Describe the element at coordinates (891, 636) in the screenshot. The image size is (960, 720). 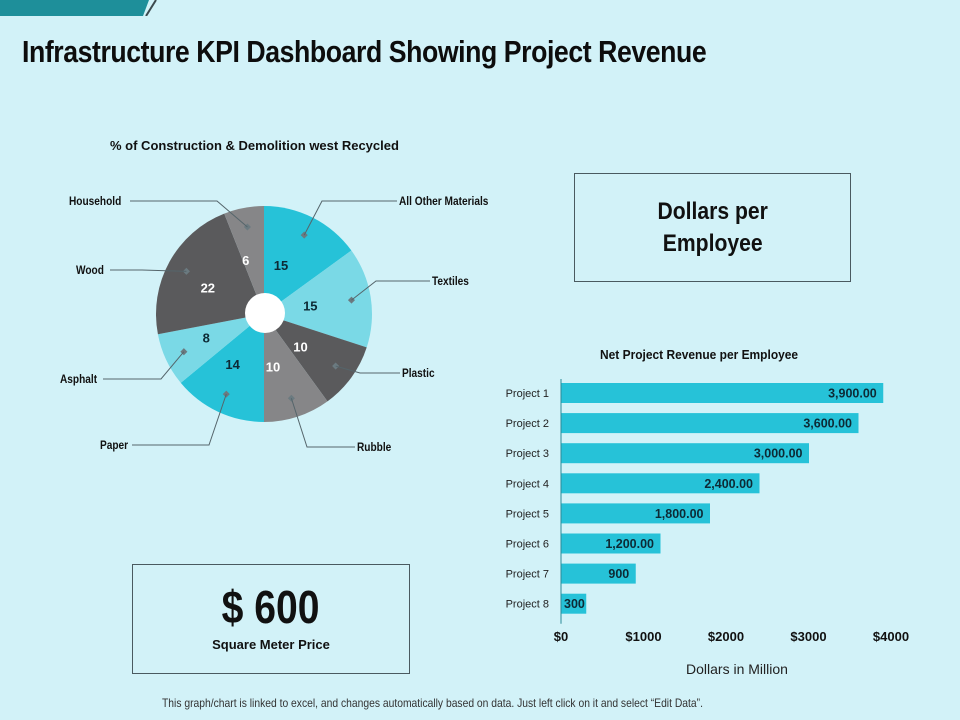
I see `bar-x-tick-label: $4000` at that location.